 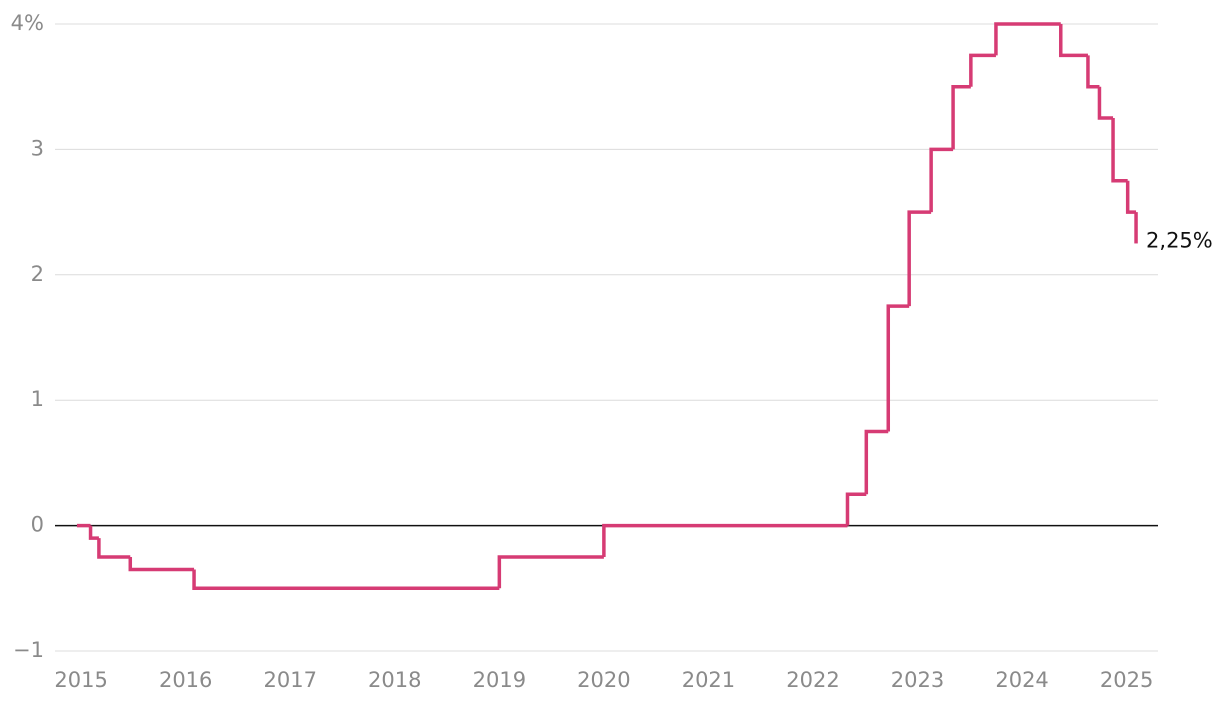 I want to click on x-tick-label: 2018, so click(x=394, y=680).